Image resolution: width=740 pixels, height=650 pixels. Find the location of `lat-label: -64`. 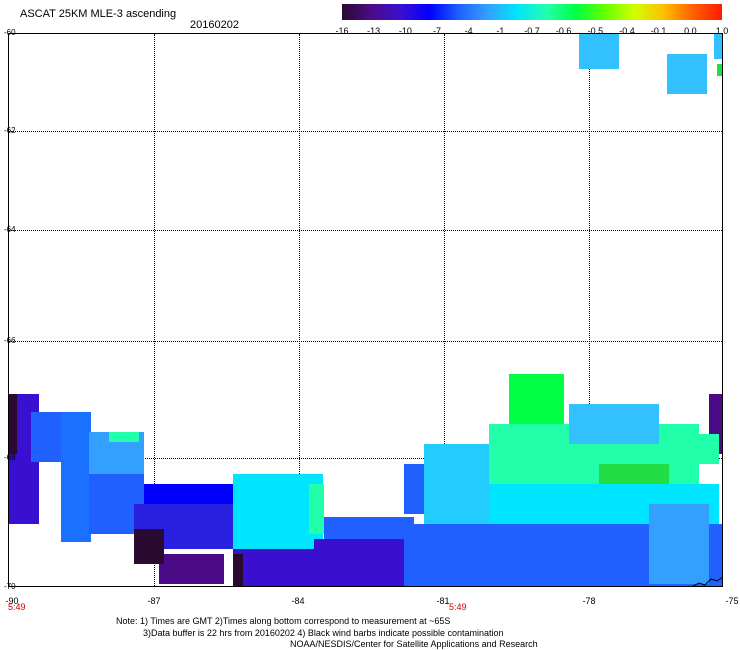

lat-label: -64 is located at coordinates (10, 229).